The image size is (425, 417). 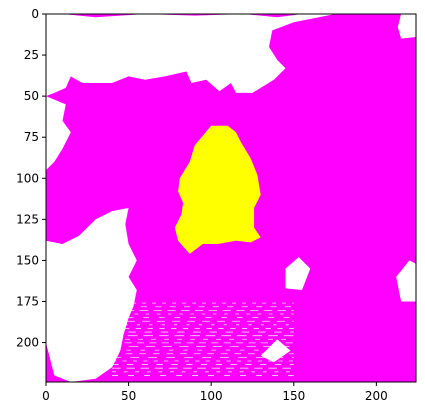 I want to click on y-axis: 0 25 50 75 100 125 150 175 200, so click(x=31, y=178).